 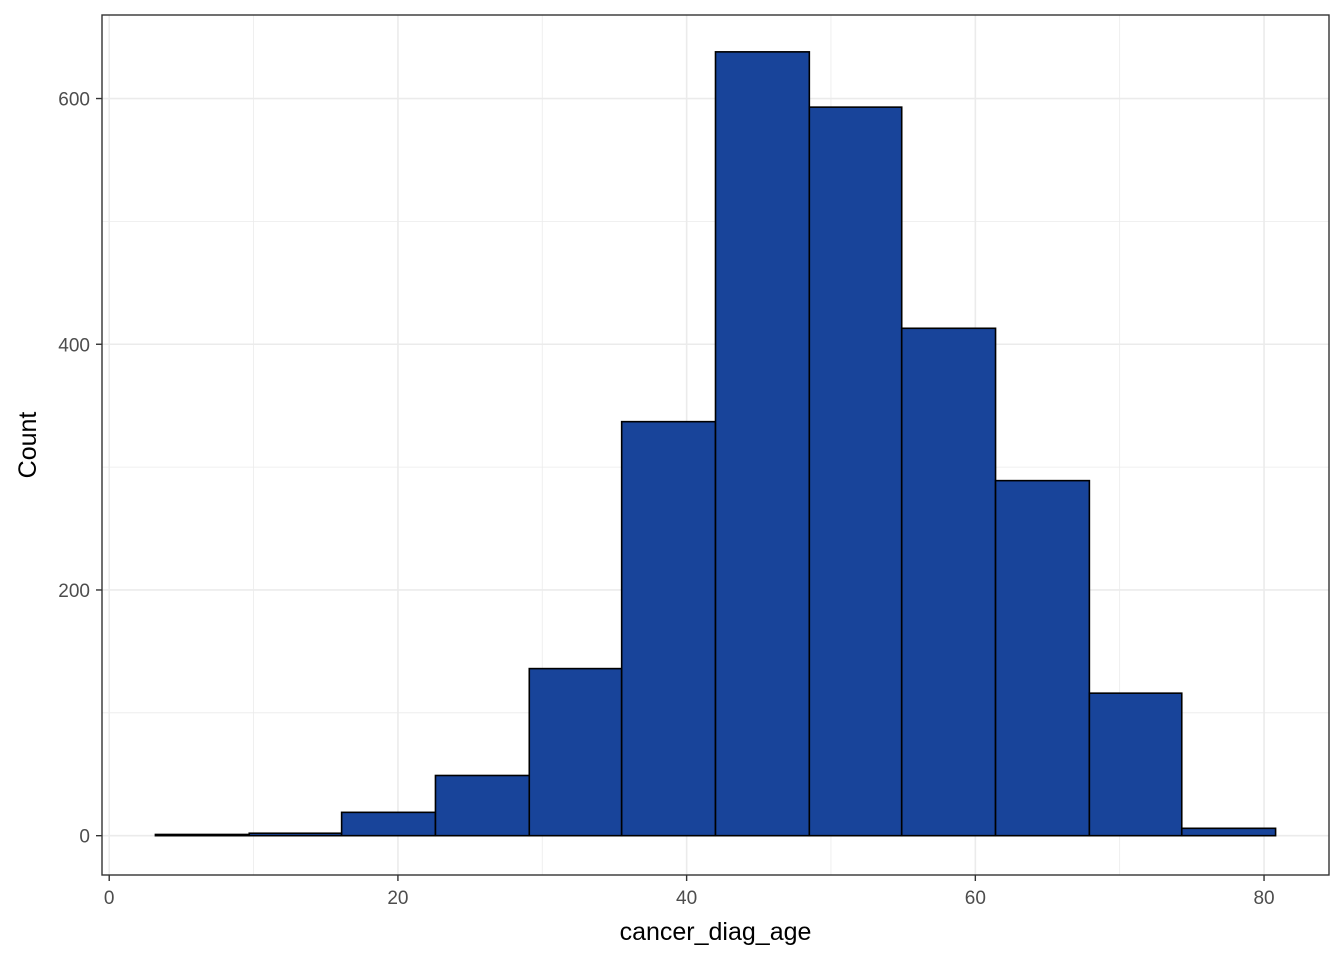 What do you see at coordinates (80, 469) in the screenshot?
I see `y-axis-ticks: 0 200 400 600` at bounding box center [80, 469].